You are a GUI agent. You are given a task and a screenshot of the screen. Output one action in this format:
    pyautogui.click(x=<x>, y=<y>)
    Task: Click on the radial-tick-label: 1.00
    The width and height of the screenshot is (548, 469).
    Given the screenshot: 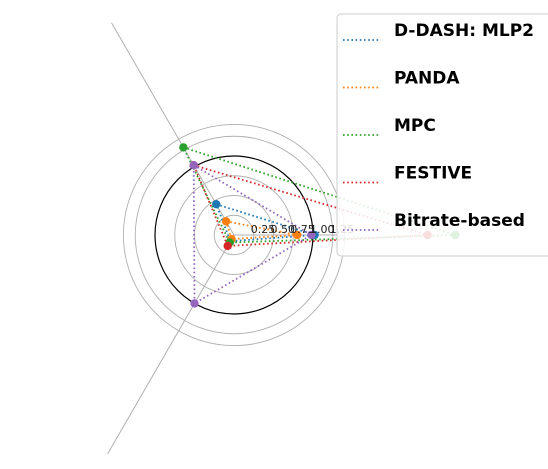 What is the action you would take?
    pyautogui.click(x=322, y=229)
    